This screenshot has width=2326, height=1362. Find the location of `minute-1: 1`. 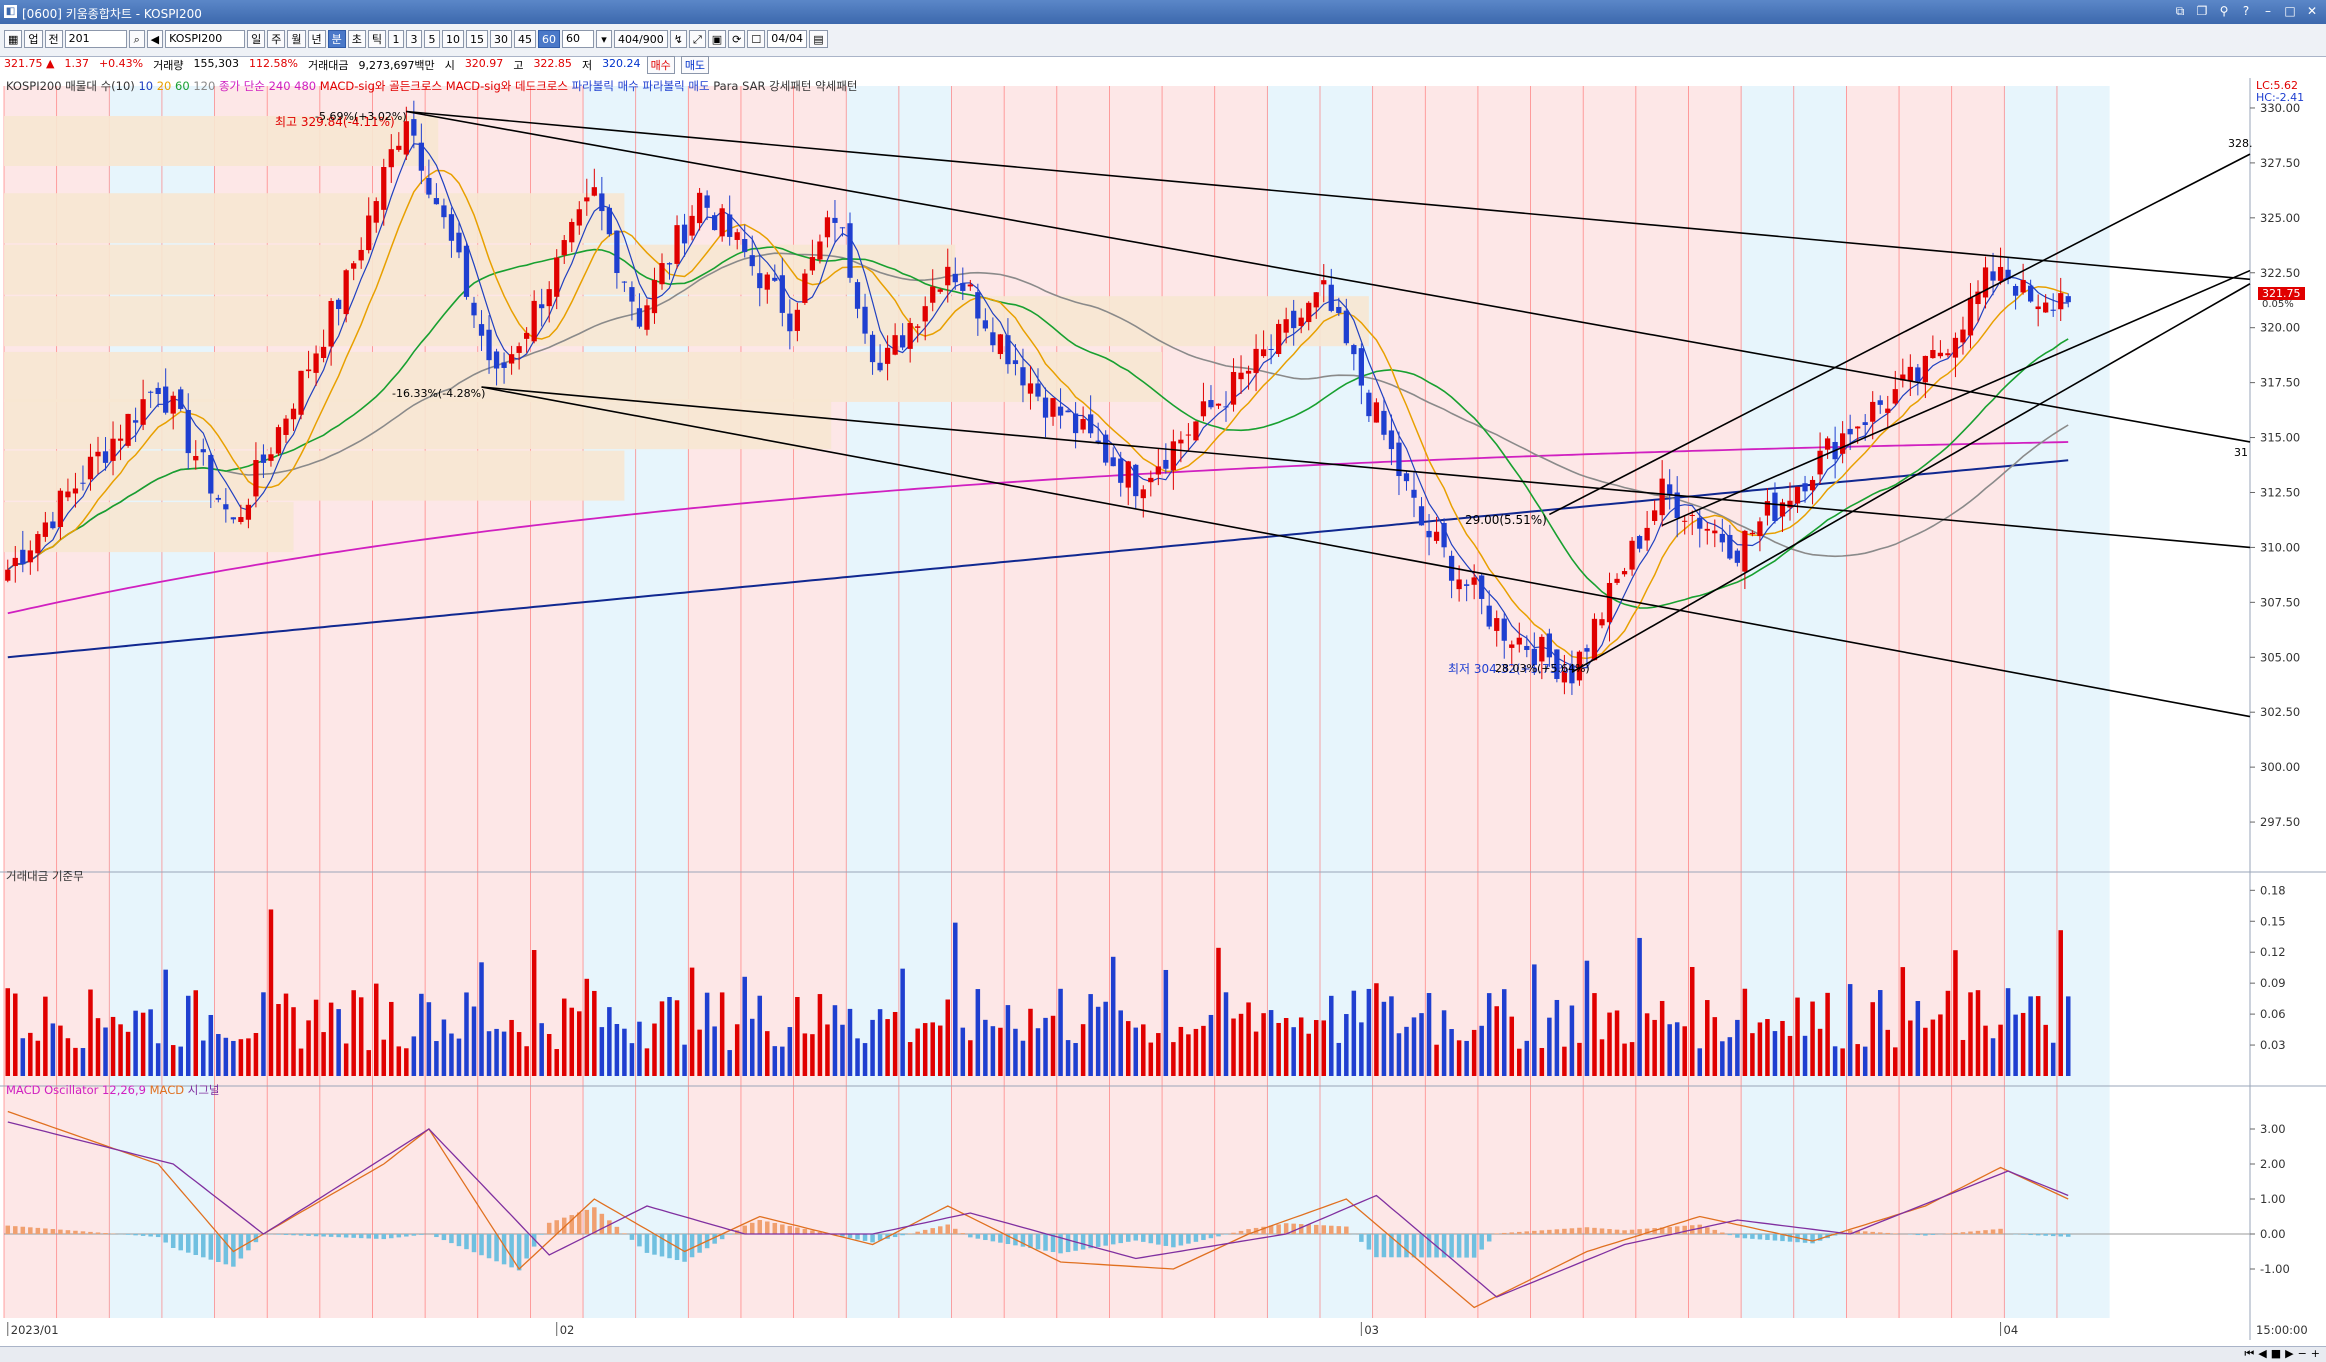

minute-1: 1 is located at coordinates (396, 39).